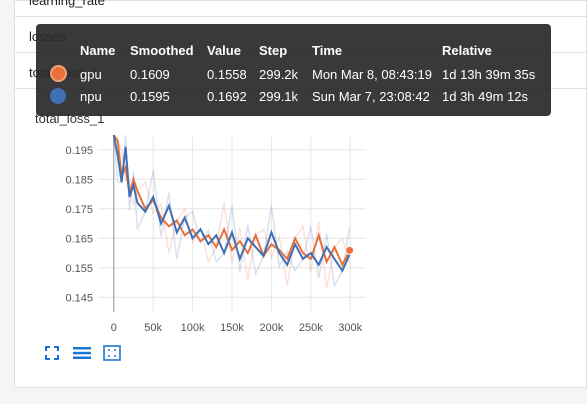  What do you see at coordinates (52, 353) in the screenshot?
I see `fullscreen-icon` at bounding box center [52, 353].